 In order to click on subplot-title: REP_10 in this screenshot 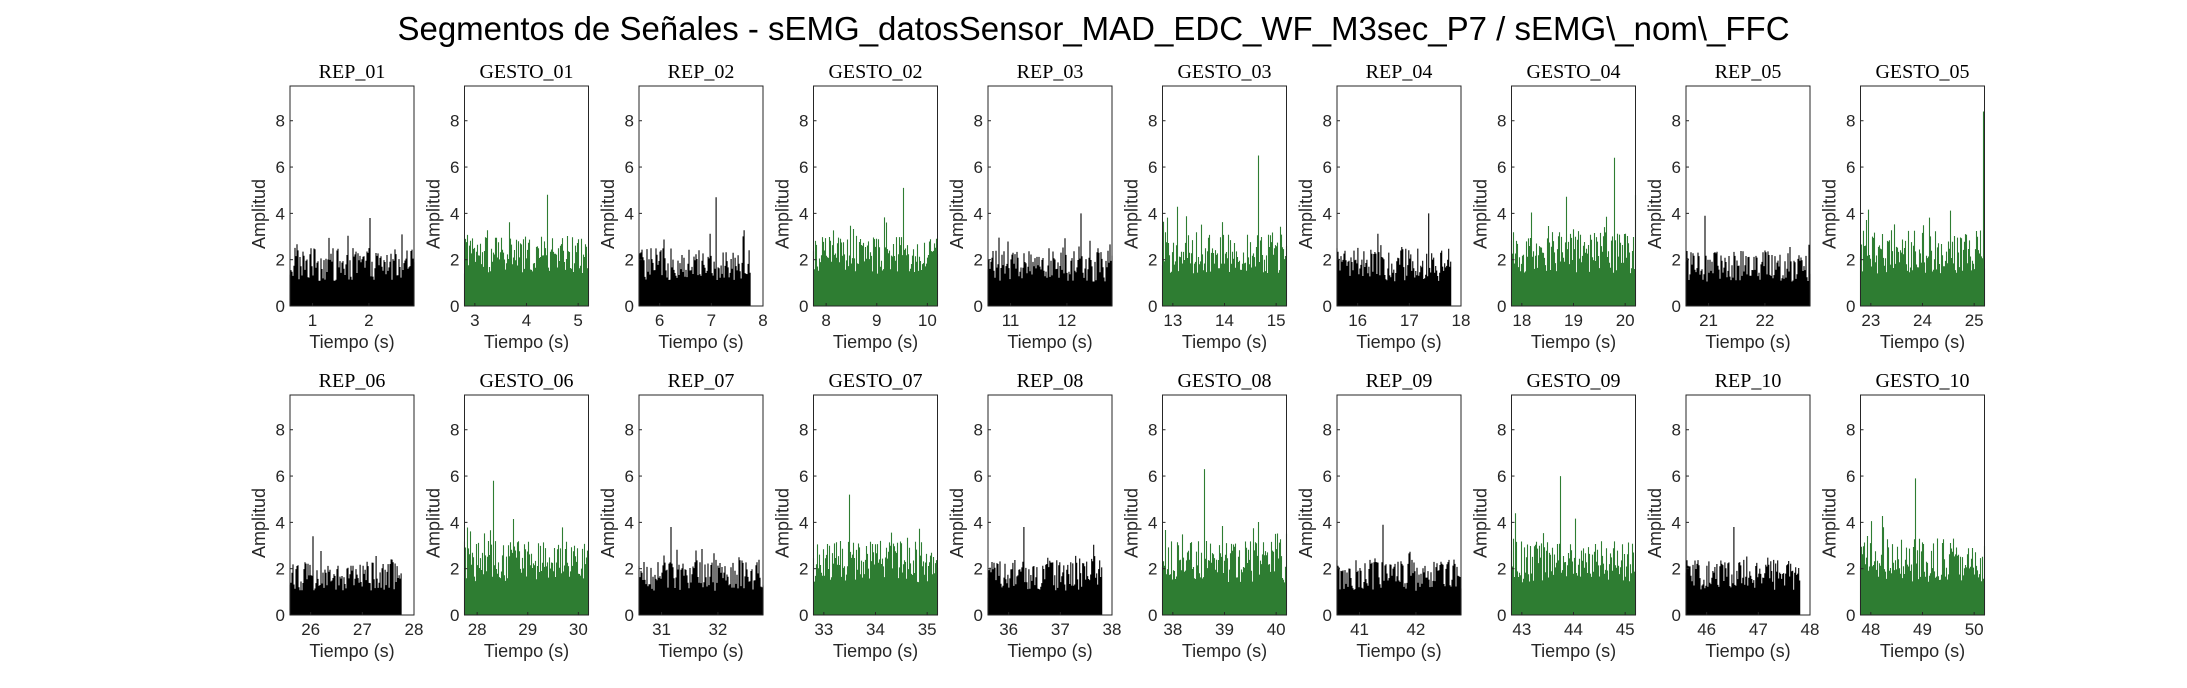, I will do `click(1748, 381)`.